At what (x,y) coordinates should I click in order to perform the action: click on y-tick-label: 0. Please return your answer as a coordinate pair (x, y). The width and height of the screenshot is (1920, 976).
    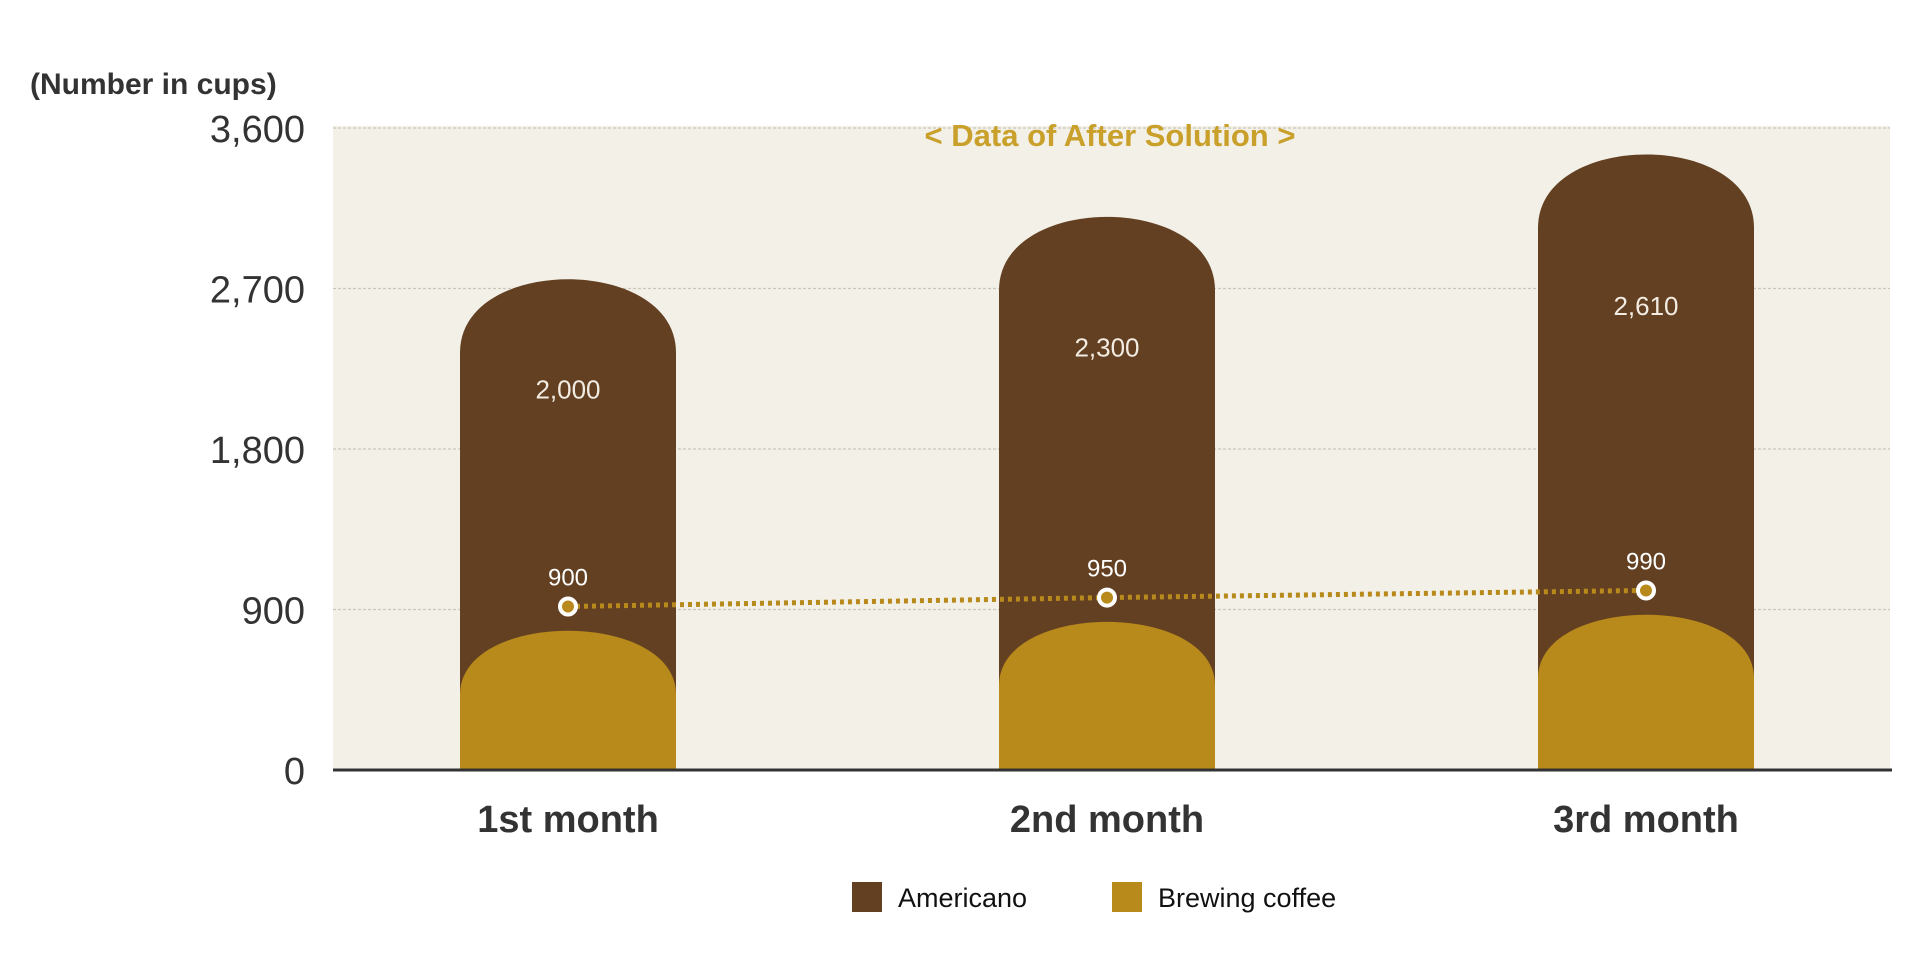
    Looking at the image, I should click on (294, 772).